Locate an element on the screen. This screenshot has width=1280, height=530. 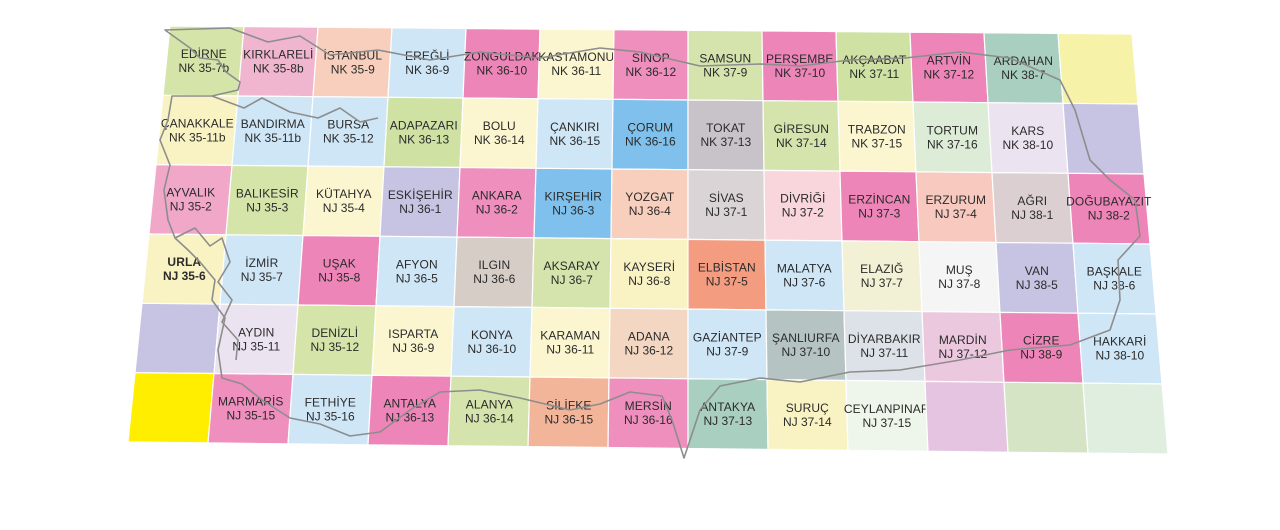
sheet-name-label: ILGIN is located at coordinates (494, 265).